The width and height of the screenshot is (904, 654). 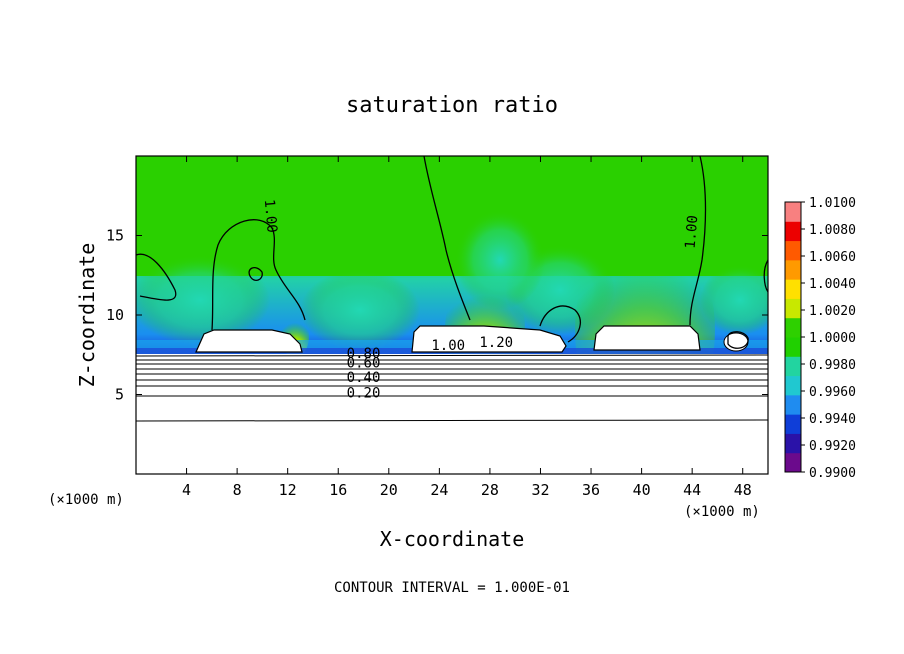 What do you see at coordinates (186, 490) in the screenshot?
I see `x-tick-label: 4` at bounding box center [186, 490].